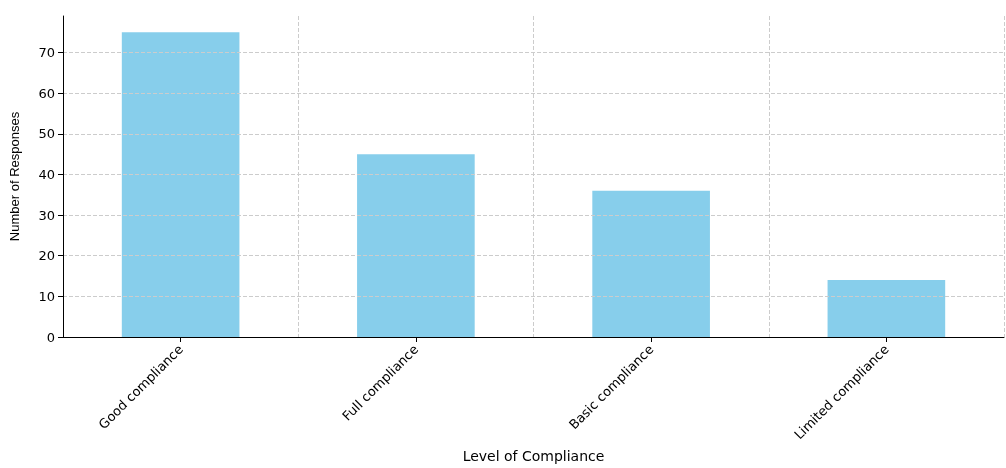  Describe the element at coordinates (46, 256) in the screenshot. I see `y-tick-label: 20` at that location.